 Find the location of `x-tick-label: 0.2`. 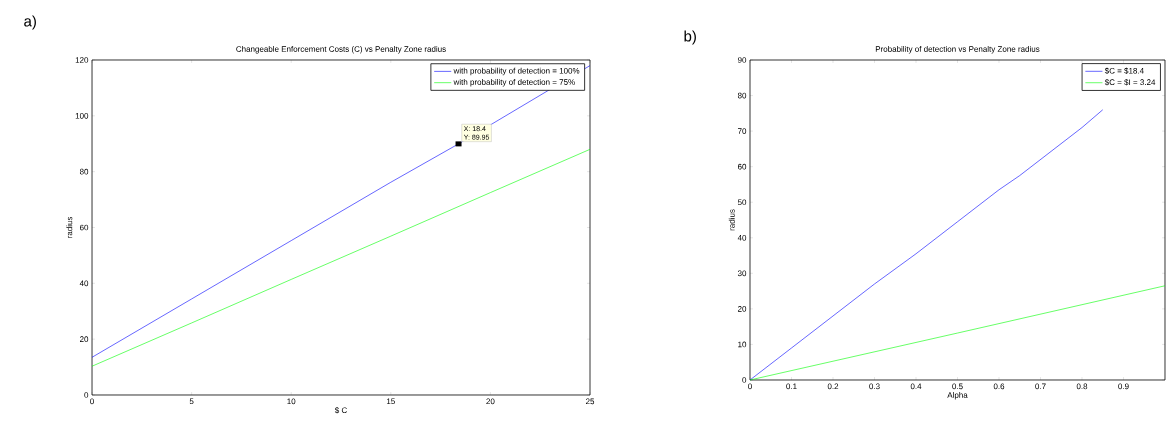

x-tick-label: 0.2 is located at coordinates (833, 386).